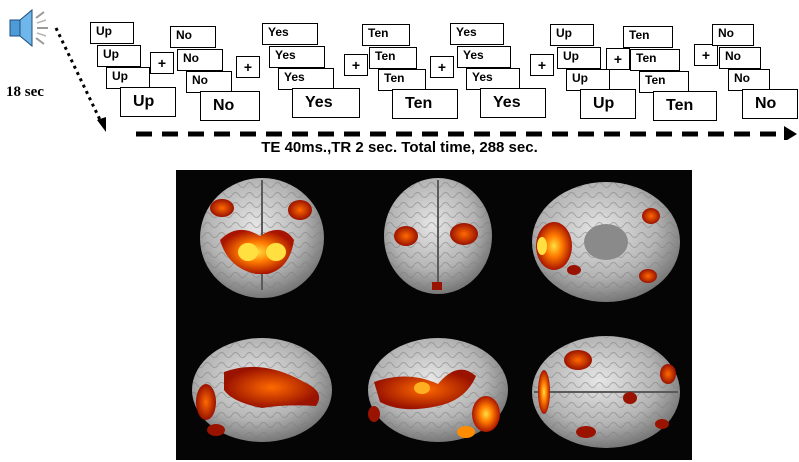 The height and width of the screenshot is (462, 799). I want to click on time-arrowhead, so click(790, 133).